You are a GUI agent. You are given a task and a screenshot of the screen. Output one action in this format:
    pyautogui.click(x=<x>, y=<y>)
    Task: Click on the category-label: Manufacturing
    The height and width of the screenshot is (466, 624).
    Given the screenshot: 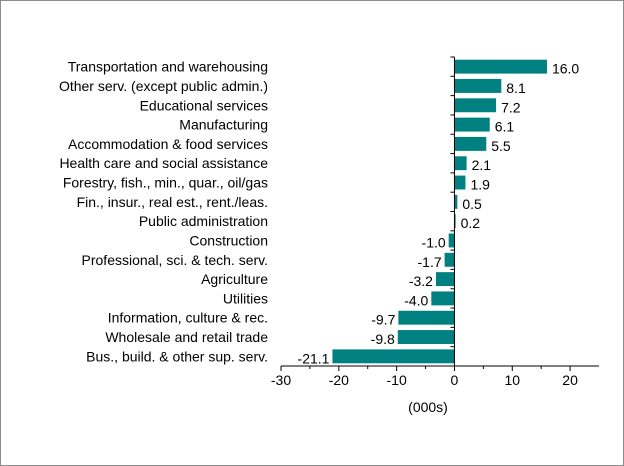 What is the action you would take?
    pyautogui.click(x=223, y=125)
    